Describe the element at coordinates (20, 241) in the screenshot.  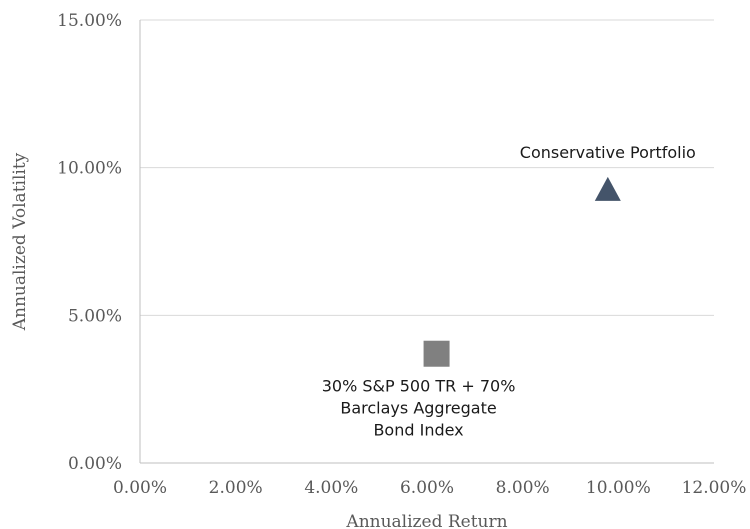
I see `y-axis-title: Annualized Volatility` at that location.